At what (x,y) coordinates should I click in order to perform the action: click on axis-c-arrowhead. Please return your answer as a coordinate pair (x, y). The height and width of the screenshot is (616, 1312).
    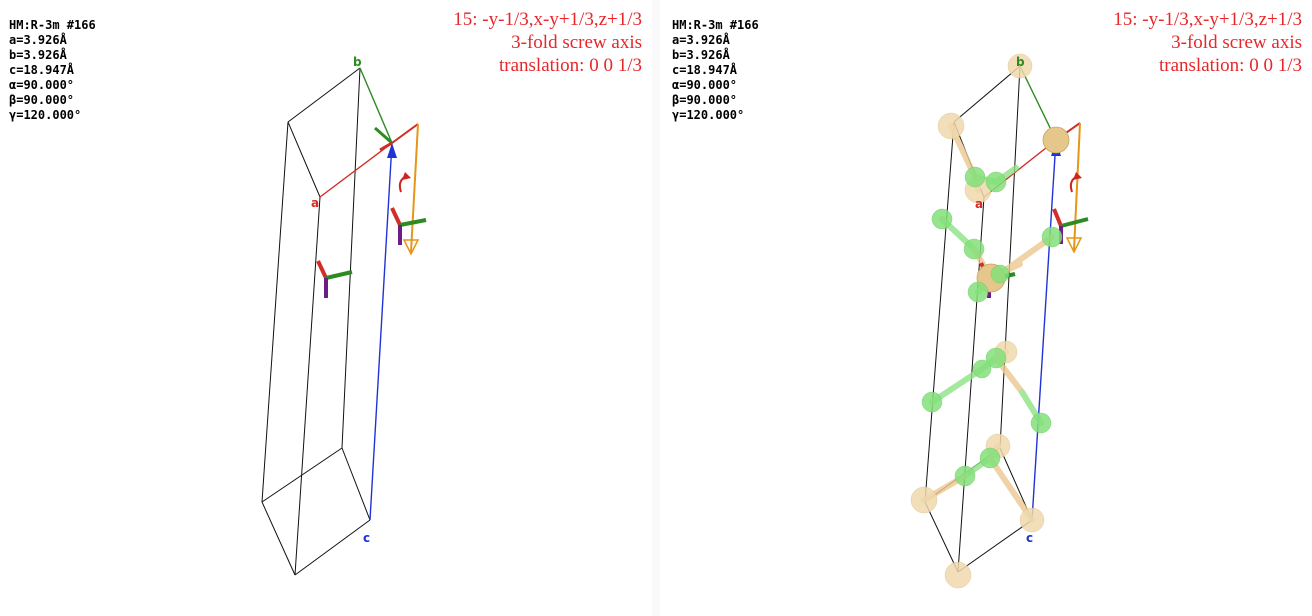
    Looking at the image, I should click on (392, 150).